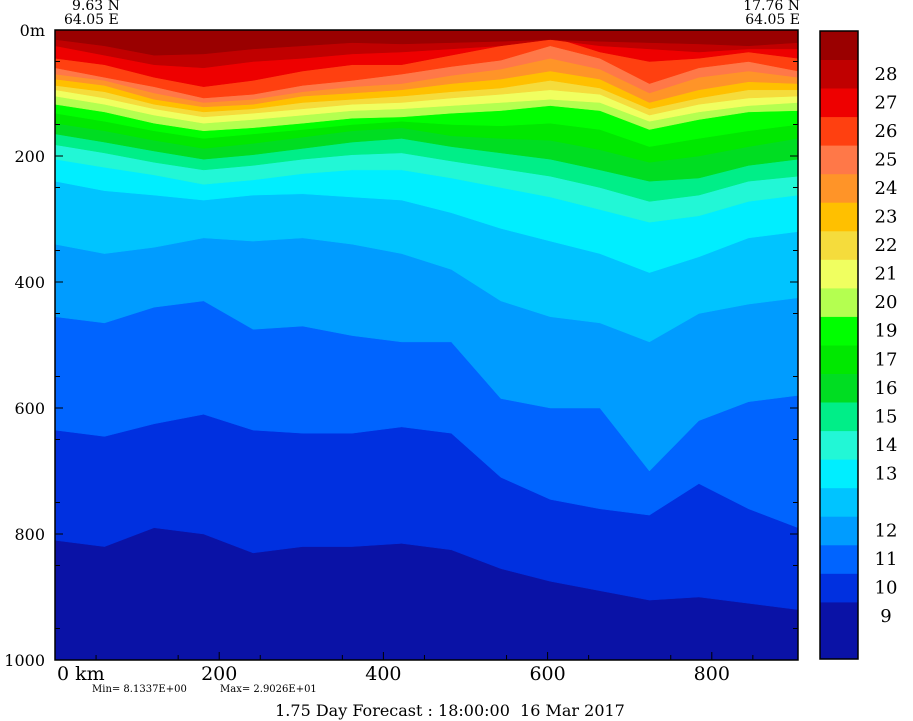 The image size is (913, 721). What do you see at coordinates (886, 445) in the screenshot?
I see `colorbar-label: 14` at bounding box center [886, 445].